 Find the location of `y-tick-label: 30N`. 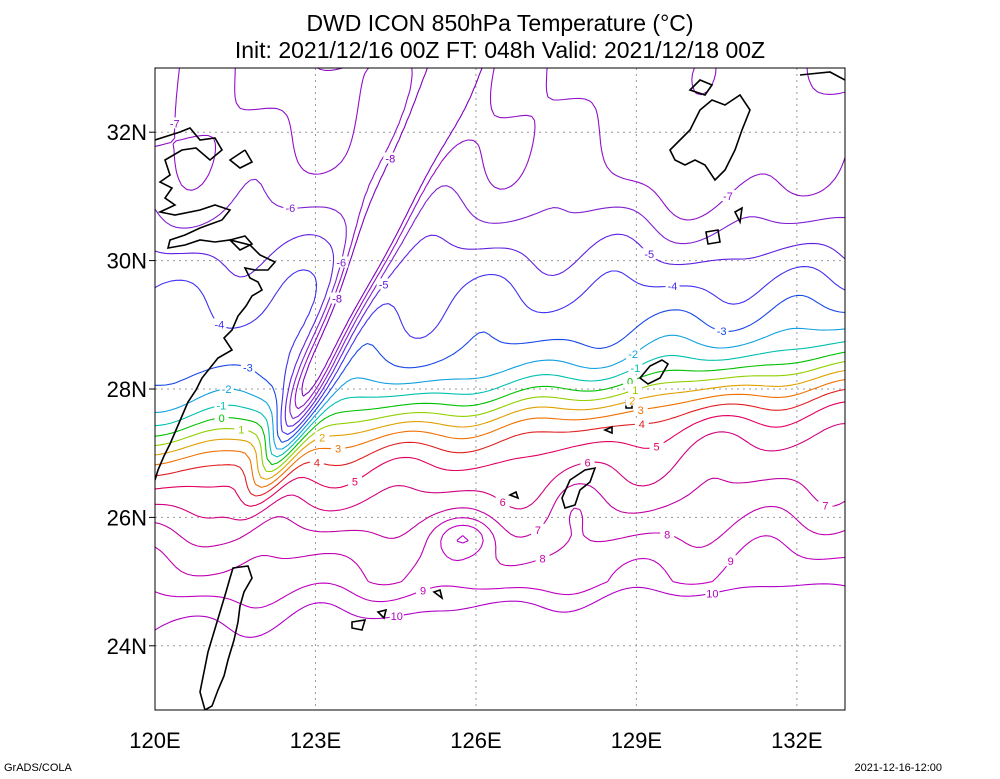

y-tick-label: 30N is located at coordinates (127, 261).